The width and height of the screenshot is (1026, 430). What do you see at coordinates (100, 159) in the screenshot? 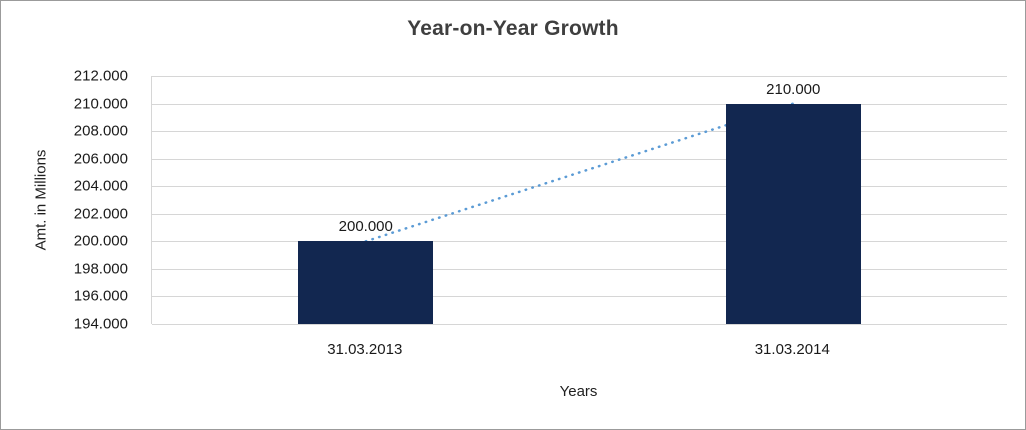
I see `y-tick-label: 206.000` at bounding box center [100, 159].